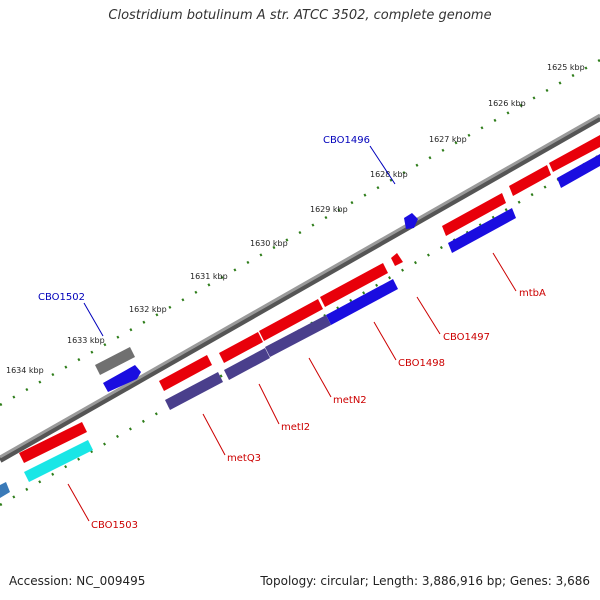 Image resolution: width=600 pixels, height=600 pixels. I want to click on gene-label-mtba: mtbA, so click(532, 293).